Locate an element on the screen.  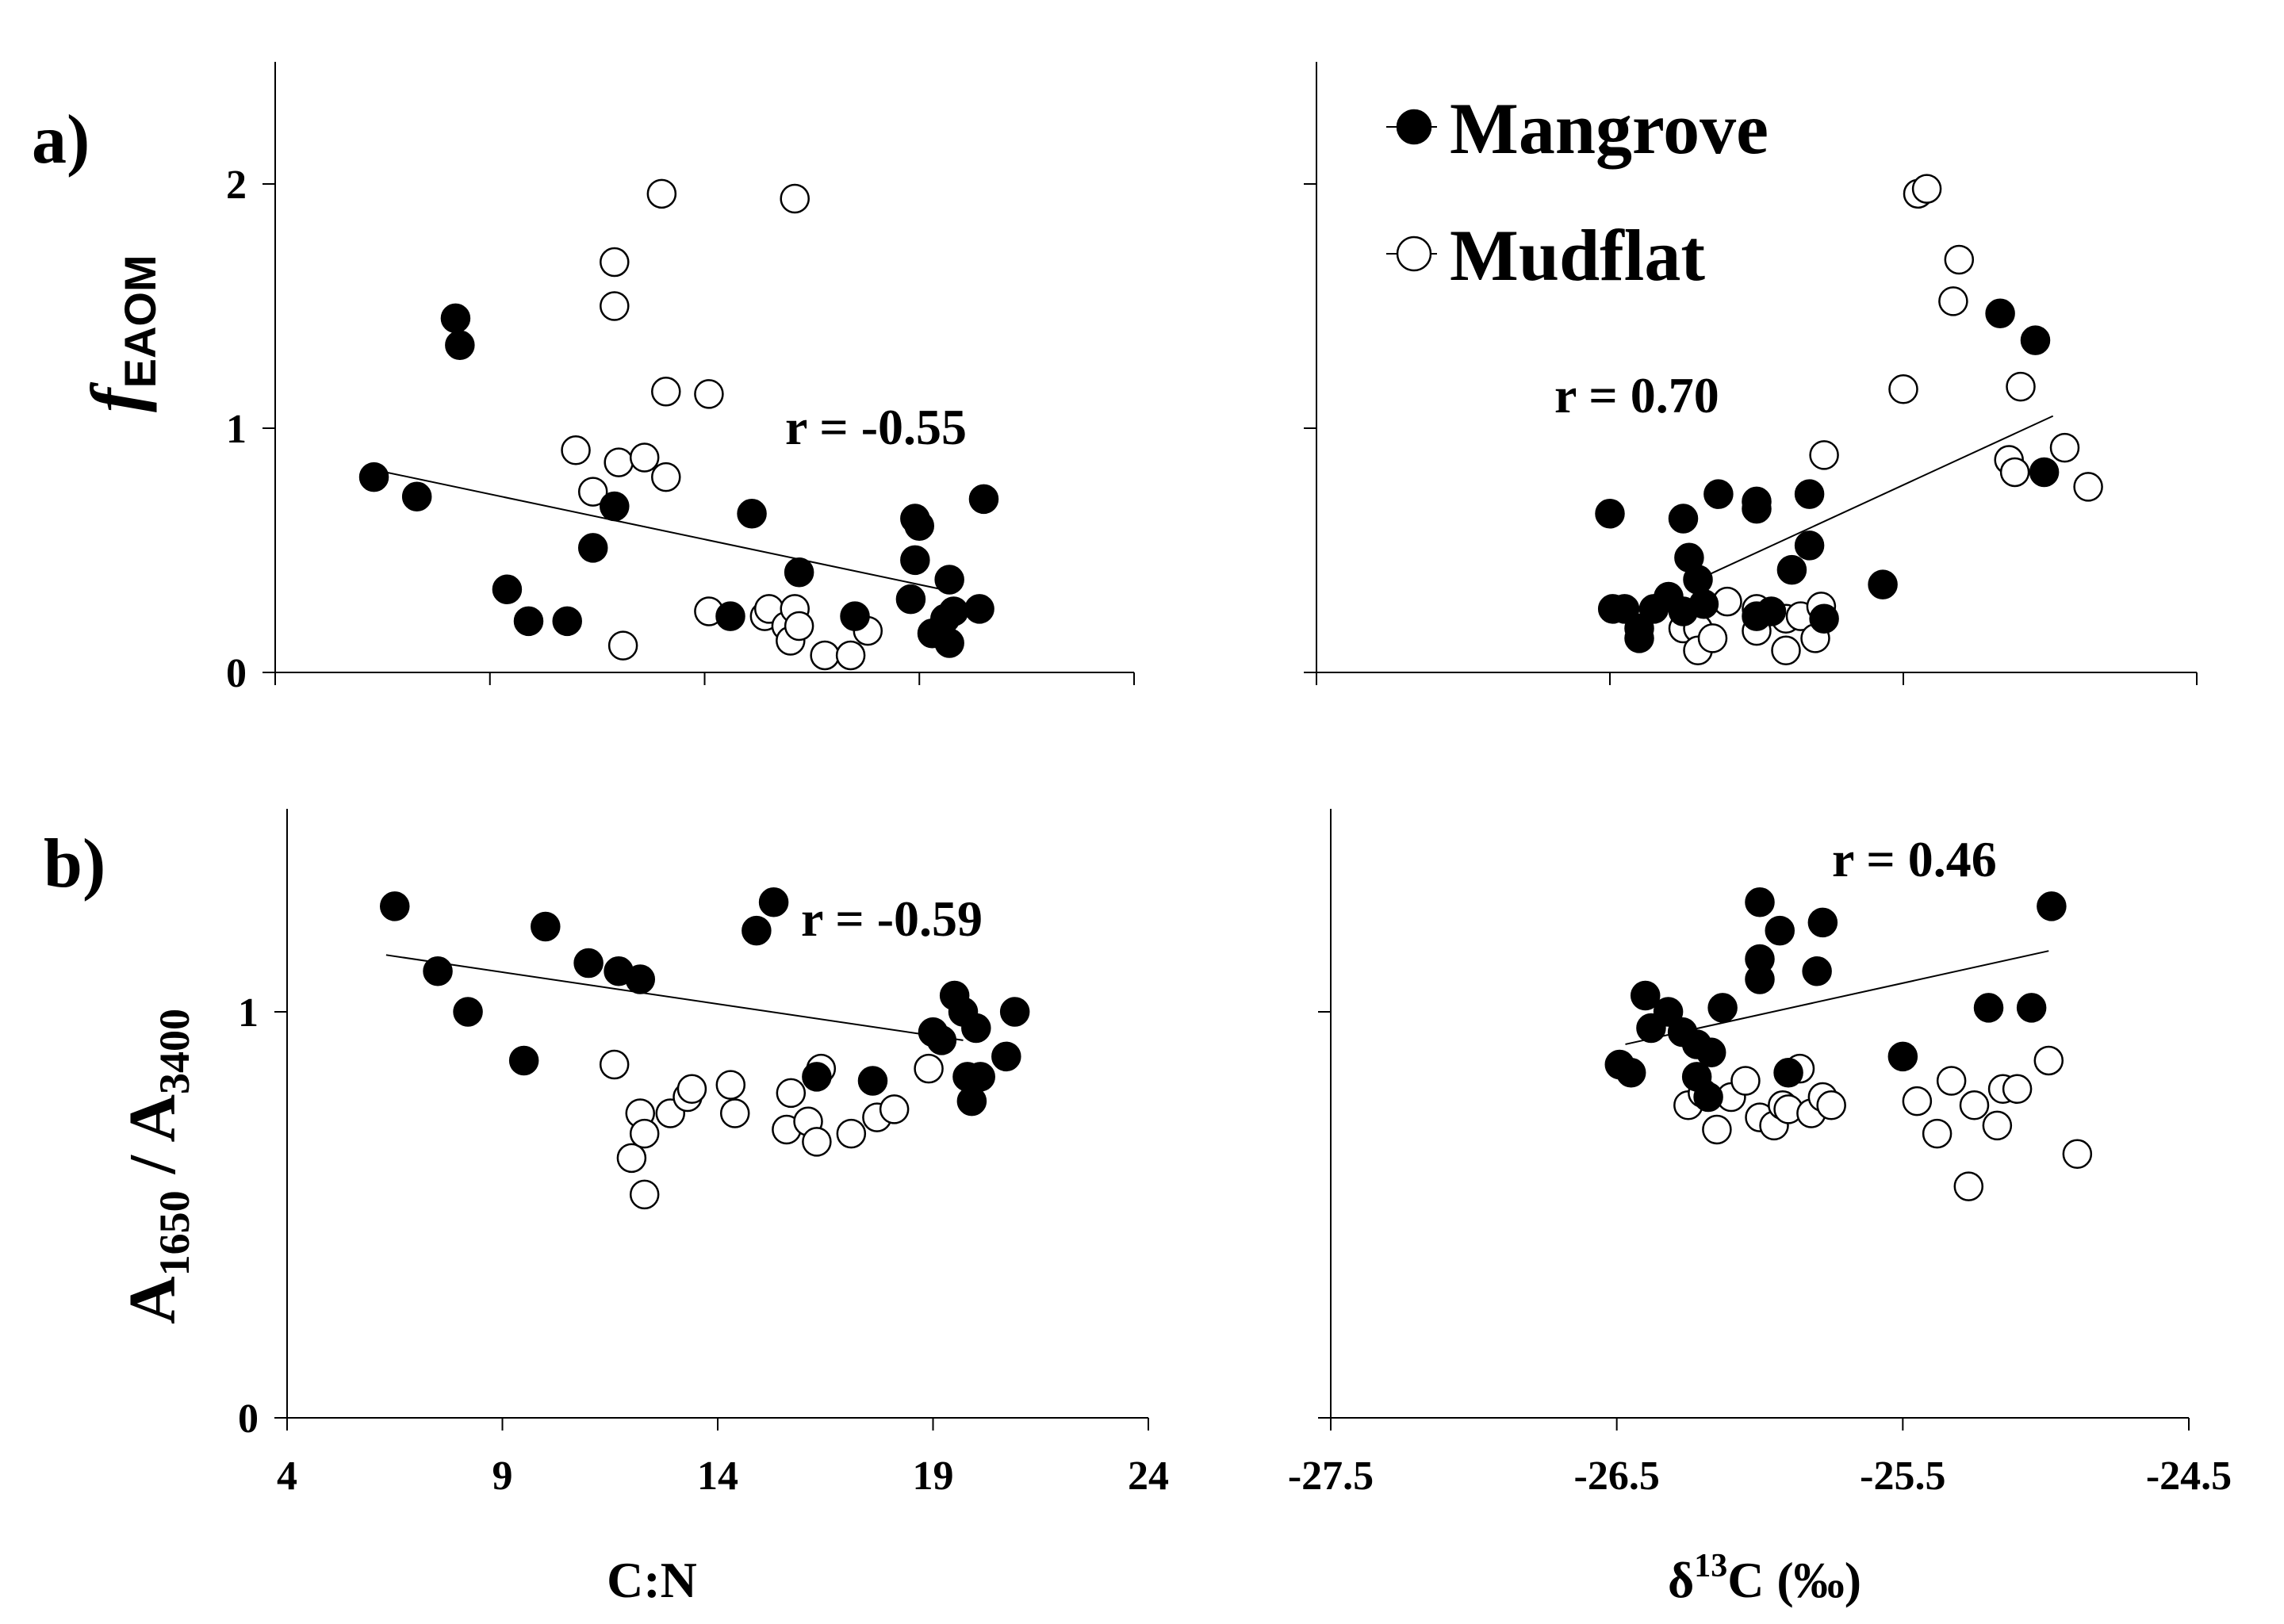
legend: Mangrove Mudflat is located at coordinates (1577, 192).